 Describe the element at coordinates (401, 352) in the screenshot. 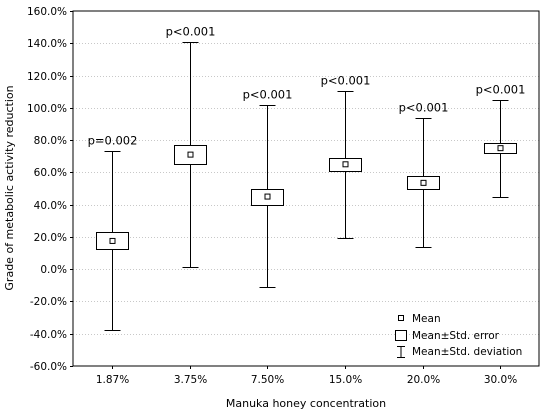

I see `legend-std-dev-marker` at that location.